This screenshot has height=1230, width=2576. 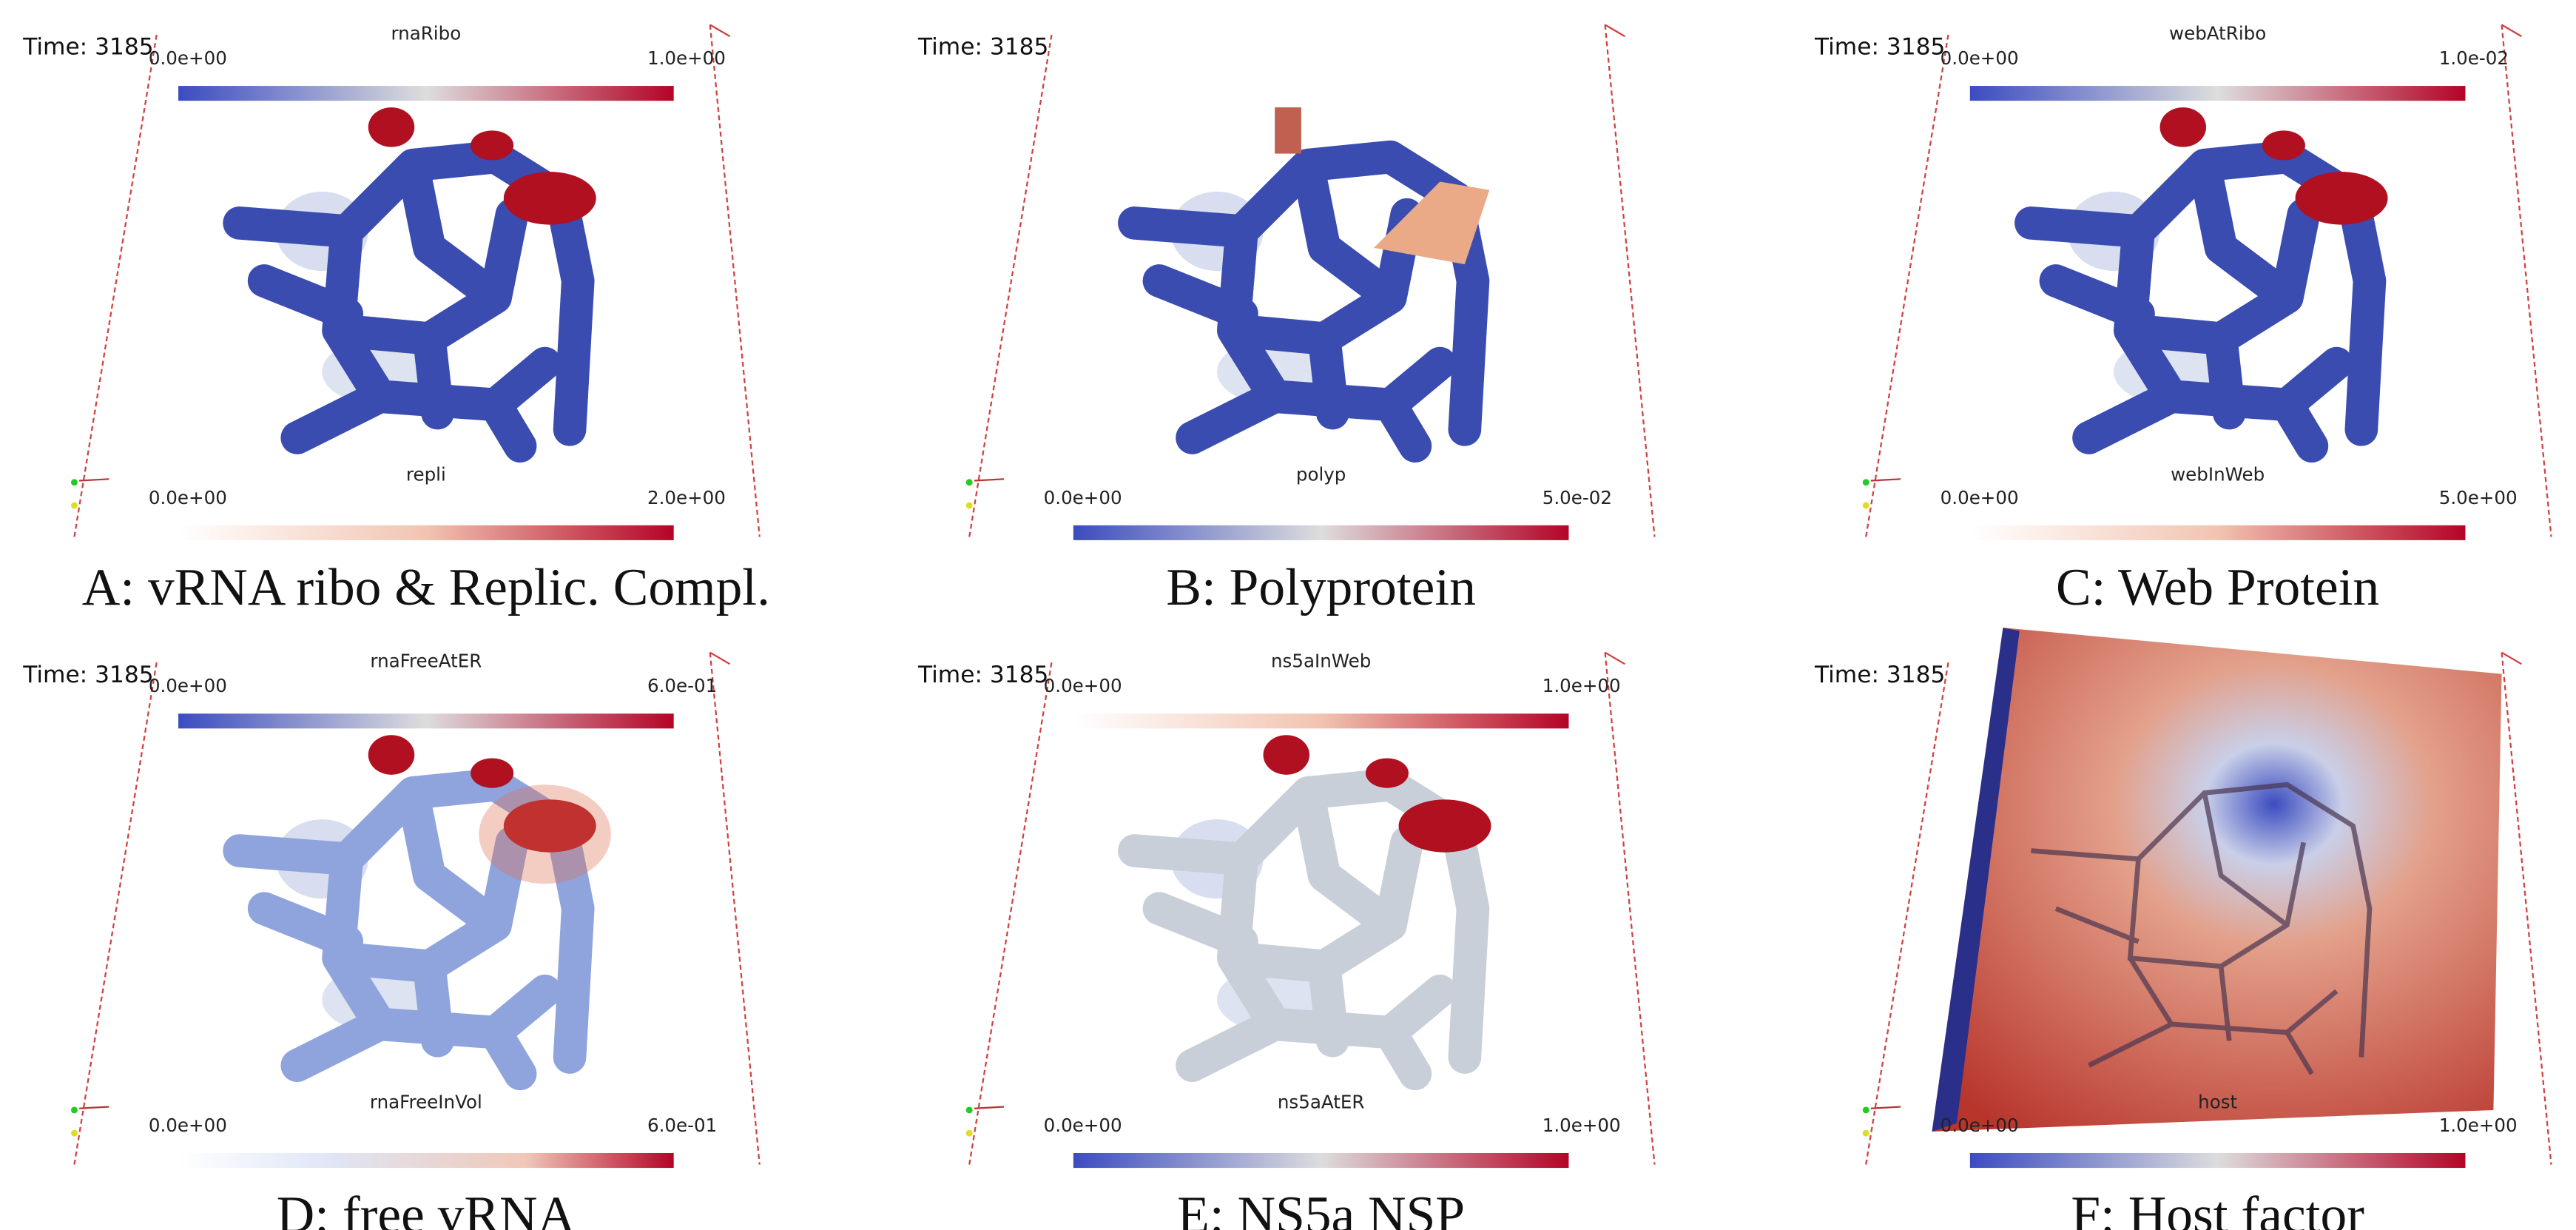 What do you see at coordinates (1321, 1102) in the screenshot?
I see `colorbar-title: ns5aAtER` at bounding box center [1321, 1102].